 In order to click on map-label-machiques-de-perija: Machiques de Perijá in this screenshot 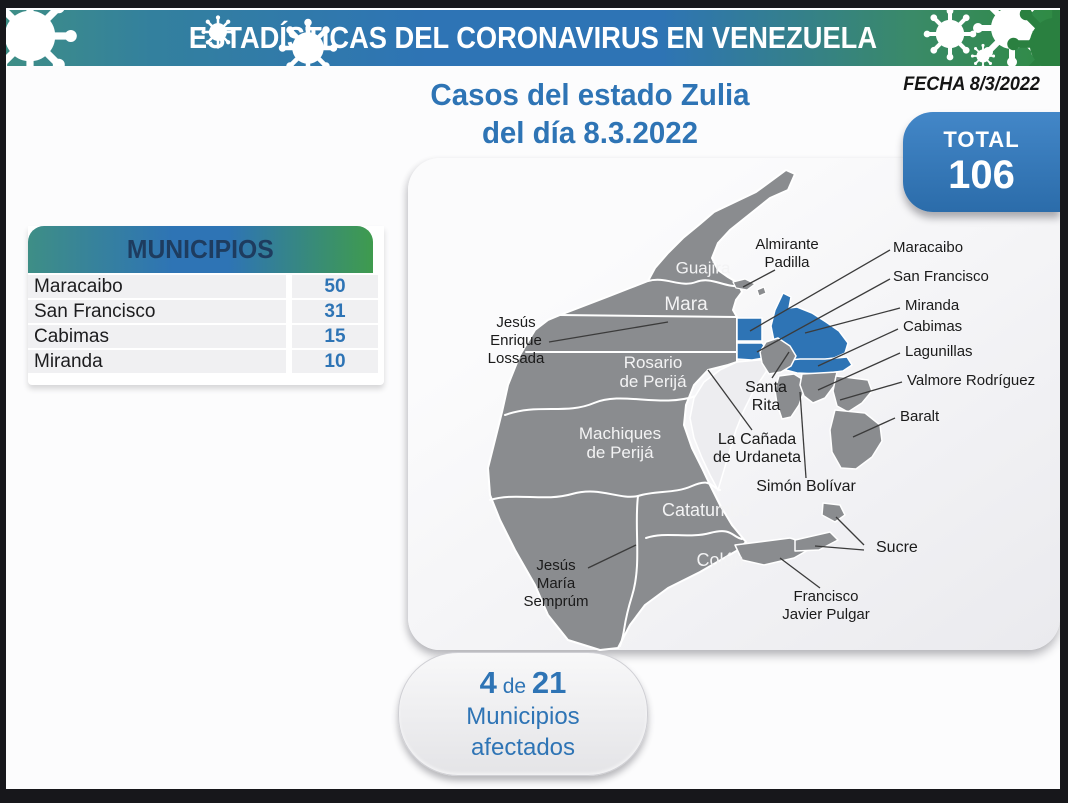, I will do `click(620, 443)`.